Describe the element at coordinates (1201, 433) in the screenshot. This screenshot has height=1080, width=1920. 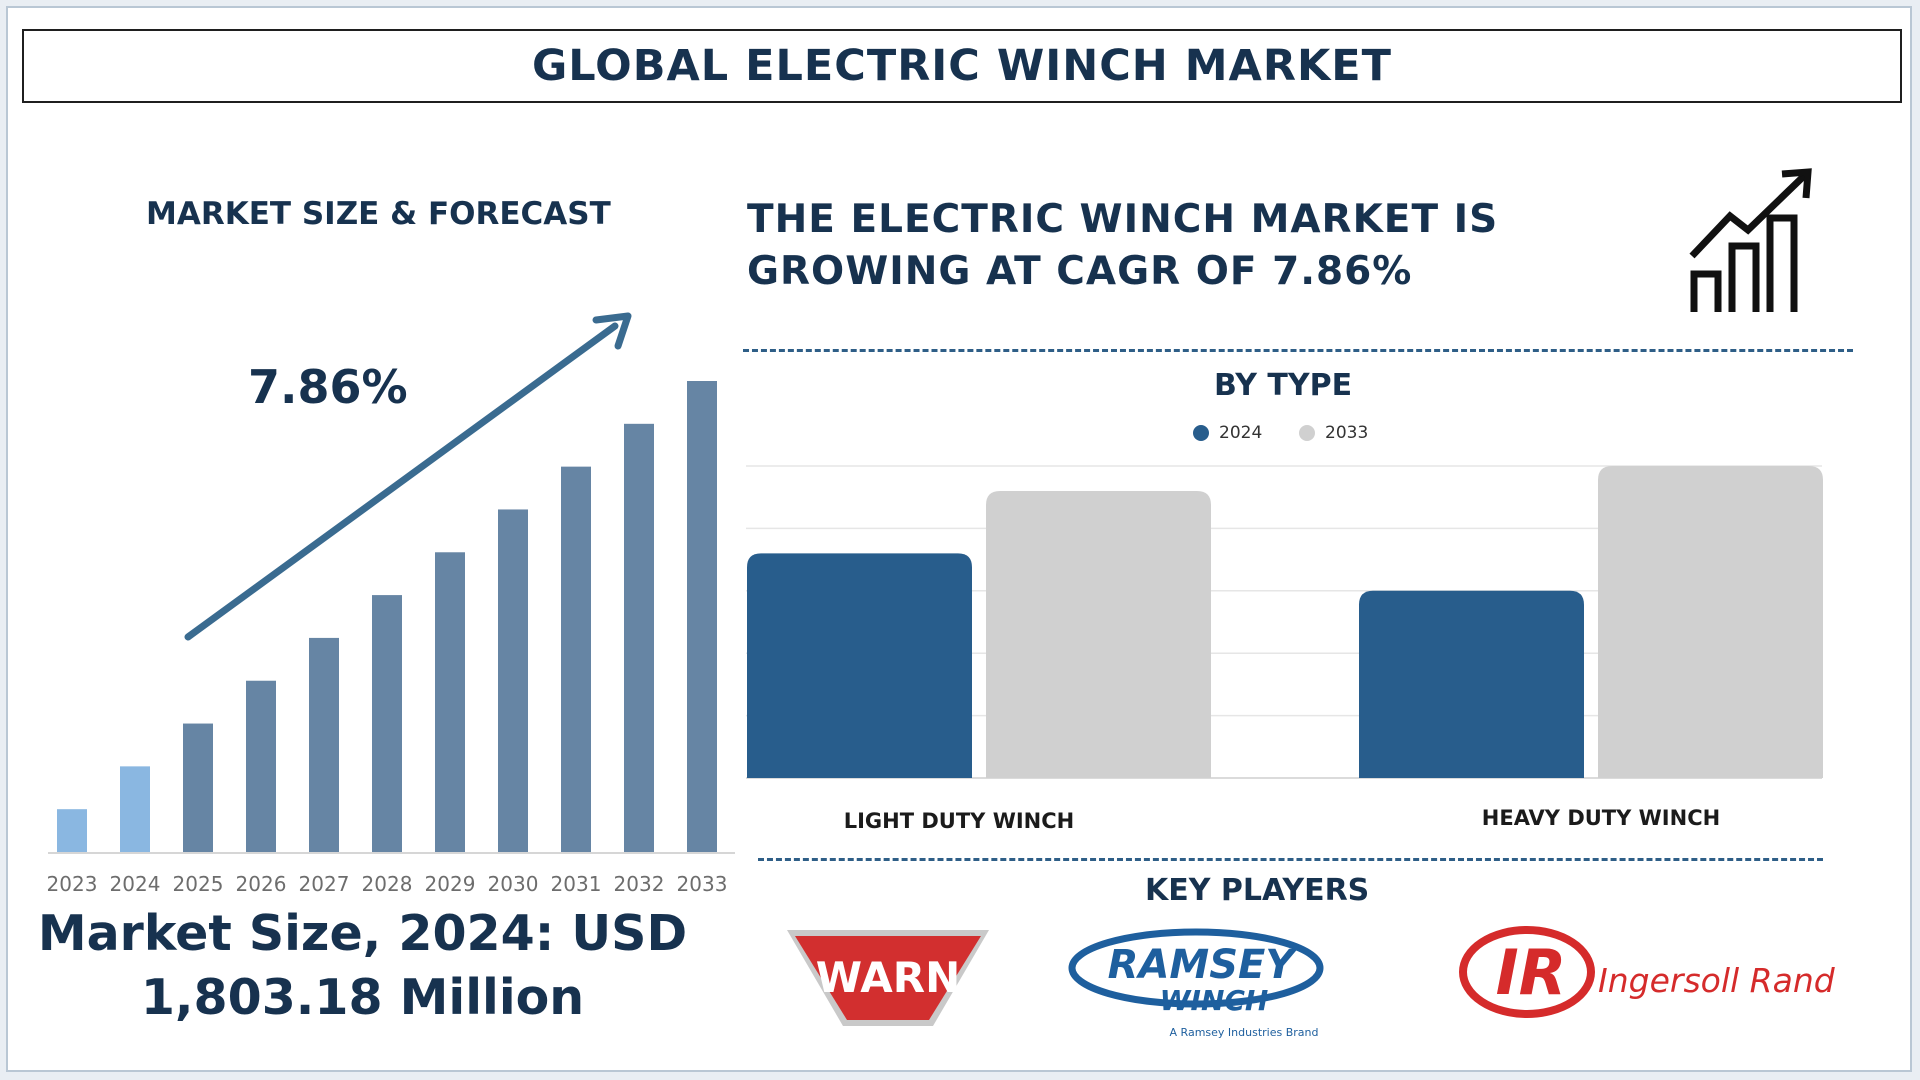
I see `legend-dot-2024` at that location.